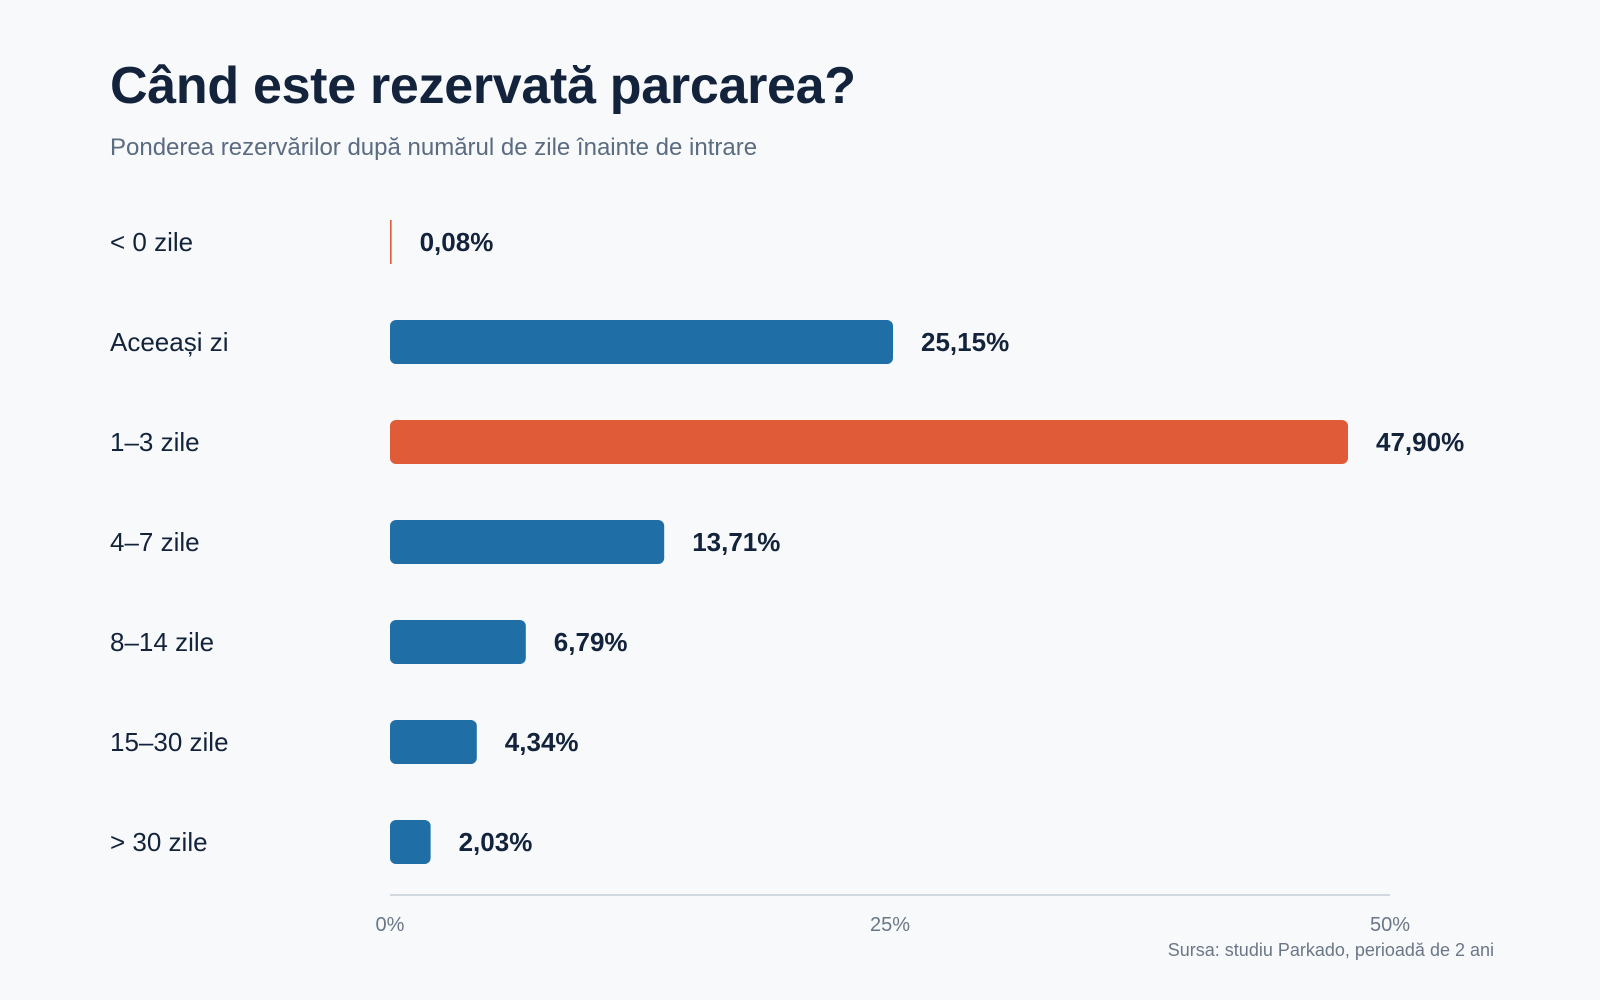 The height and width of the screenshot is (1000, 1600). Describe the element at coordinates (159, 842) in the screenshot. I see `category-label: > 30 zile` at that location.